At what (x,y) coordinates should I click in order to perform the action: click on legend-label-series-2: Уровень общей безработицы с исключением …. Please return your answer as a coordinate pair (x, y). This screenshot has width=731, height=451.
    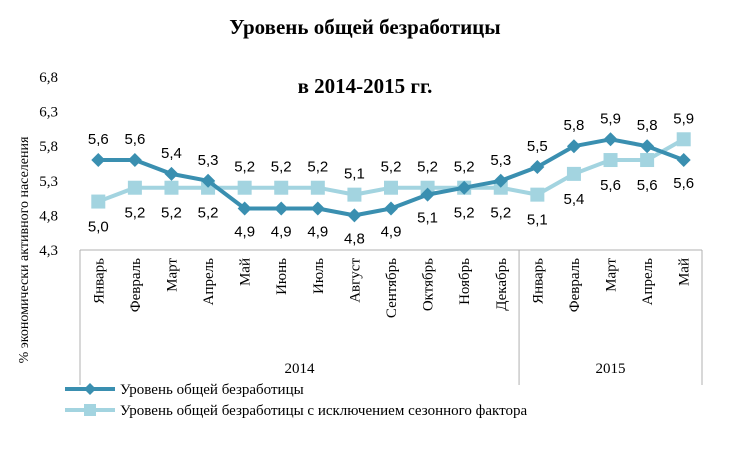
    Looking at the image, I should click on (324, 411).